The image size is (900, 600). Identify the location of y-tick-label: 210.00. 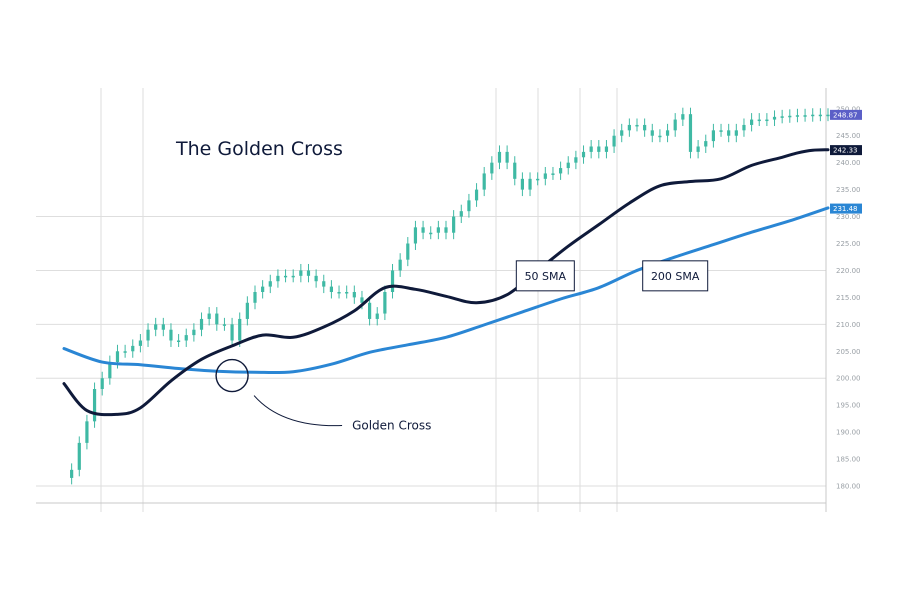
(848, 325).